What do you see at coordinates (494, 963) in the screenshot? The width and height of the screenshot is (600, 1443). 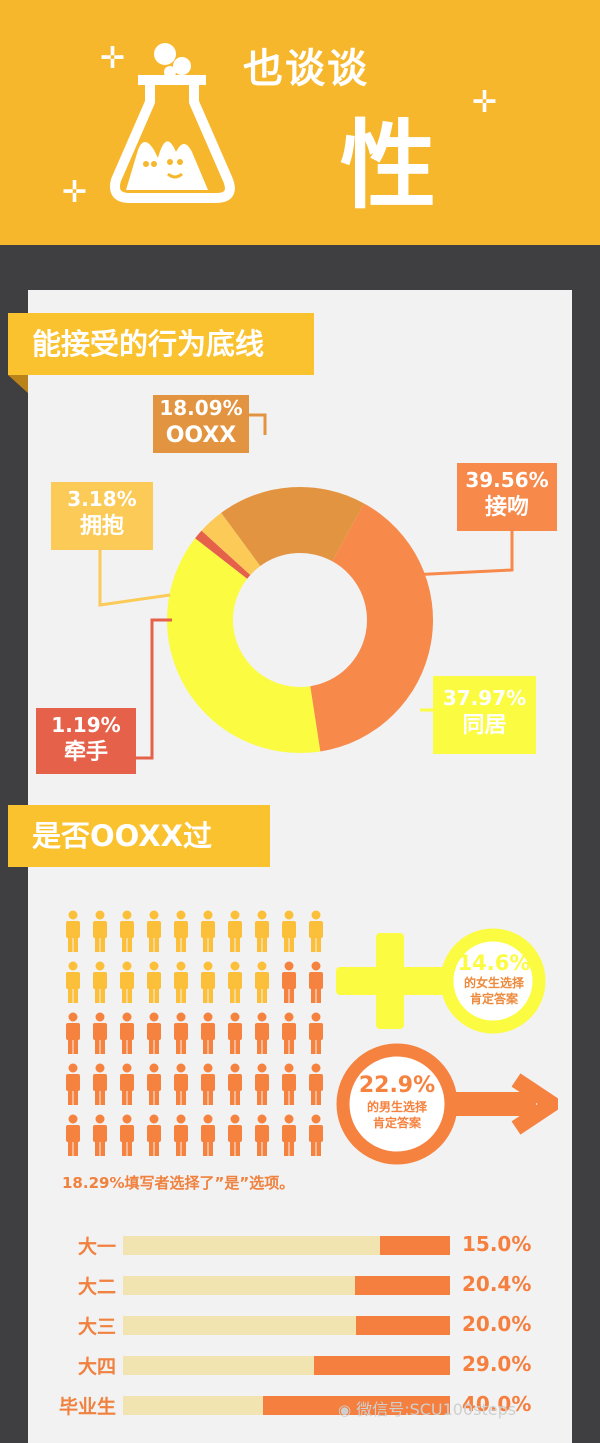 I see `female-percent: 14.6%` at bounding box center [494, 963].